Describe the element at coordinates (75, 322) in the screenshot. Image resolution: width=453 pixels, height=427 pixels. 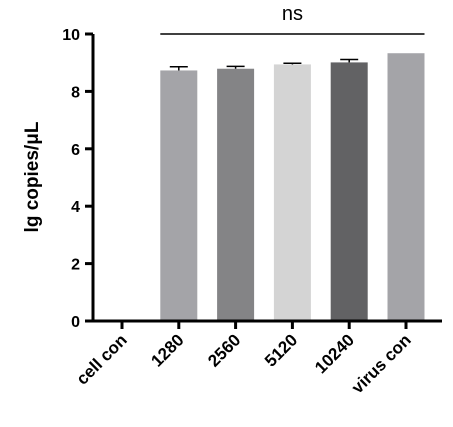
I see `y-tick-label: 0` at that location.